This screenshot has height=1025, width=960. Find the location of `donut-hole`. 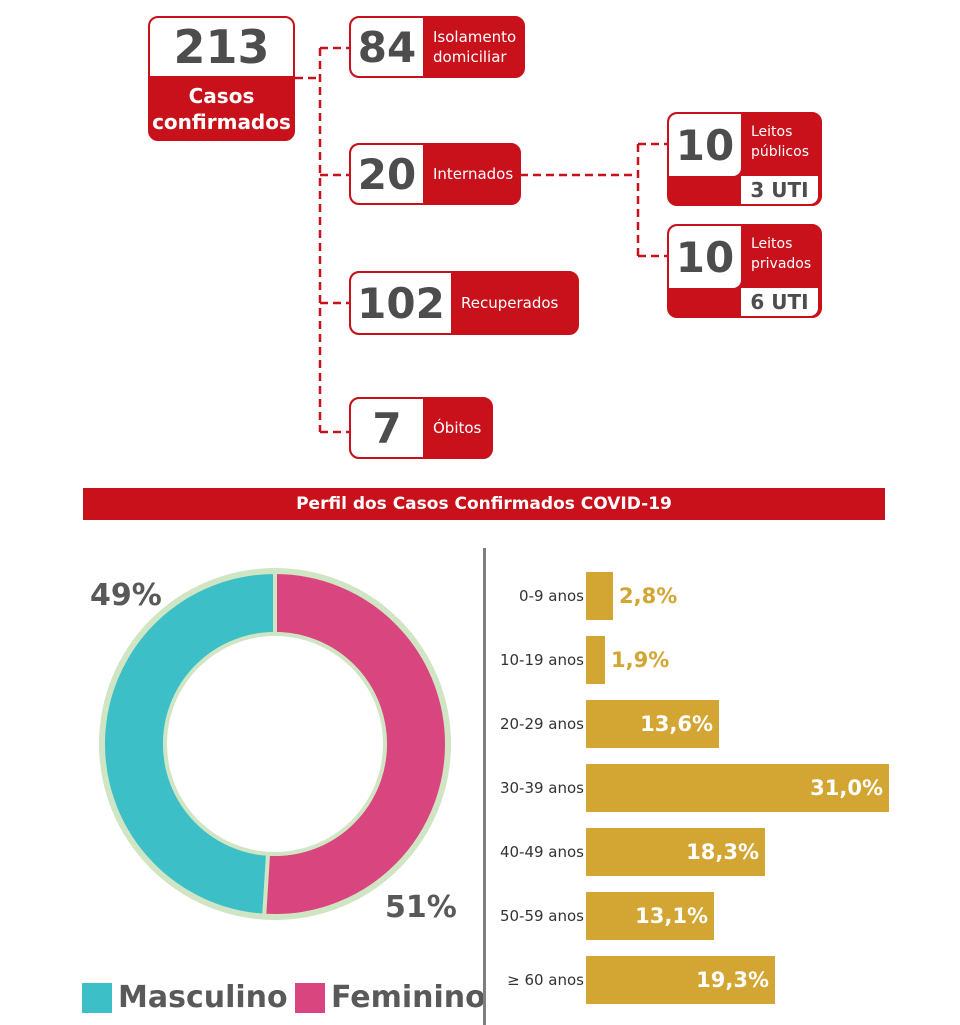

donut-hole is located at coordinates (275, 744).